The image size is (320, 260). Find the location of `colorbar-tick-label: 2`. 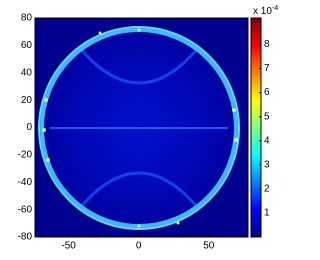

colorbar-tick-label: 2 is located at coordinates (267, 189).